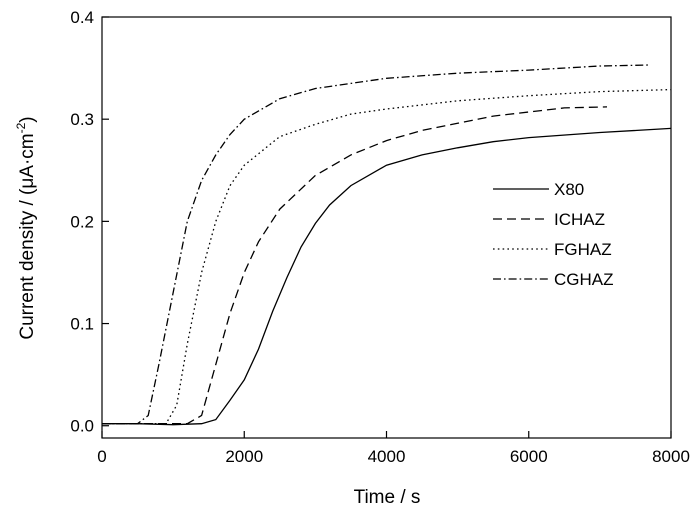  What do you see at coordinates (387, 456) in the screenshot?
I see `x-tick-label: 4000` at bounding box center [387, 456].